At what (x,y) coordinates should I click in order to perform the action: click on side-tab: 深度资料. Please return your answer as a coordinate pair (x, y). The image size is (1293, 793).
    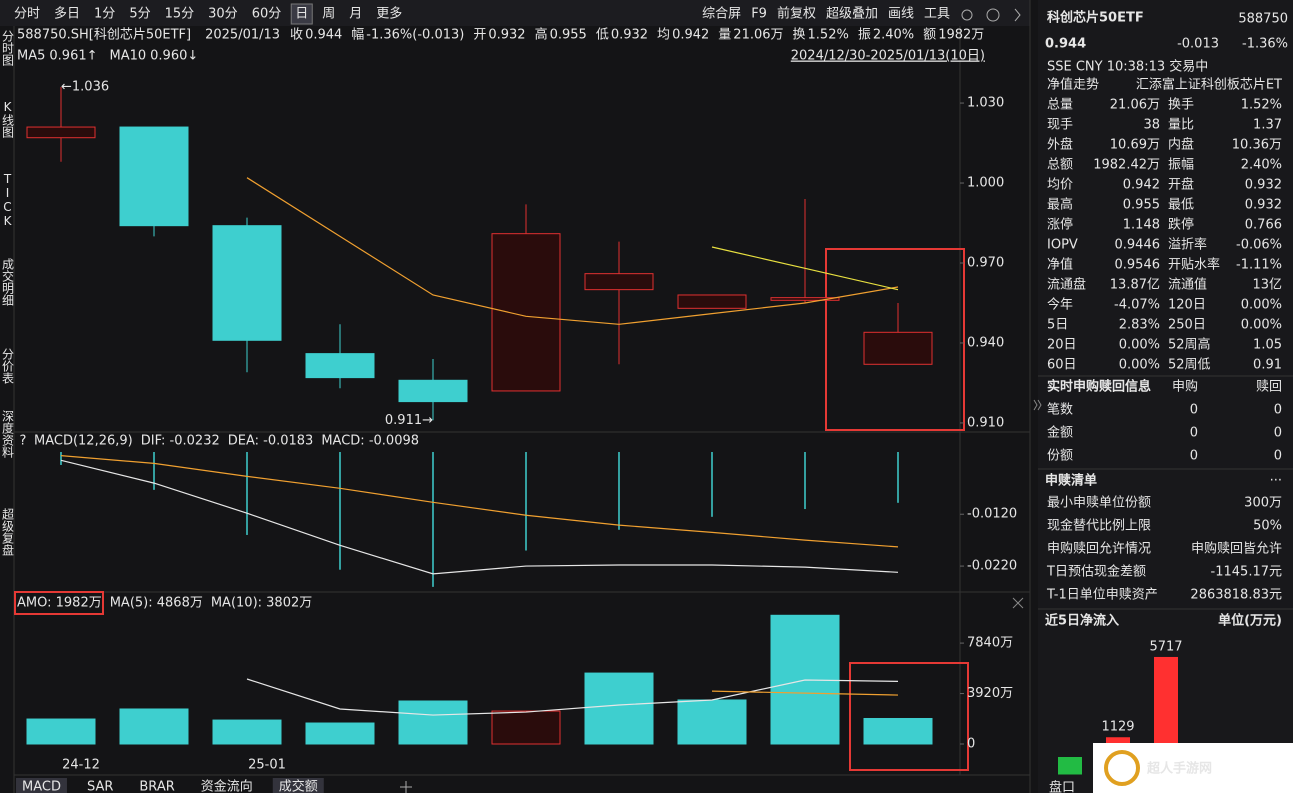
    Looking at the image, I should click on (8, 434).